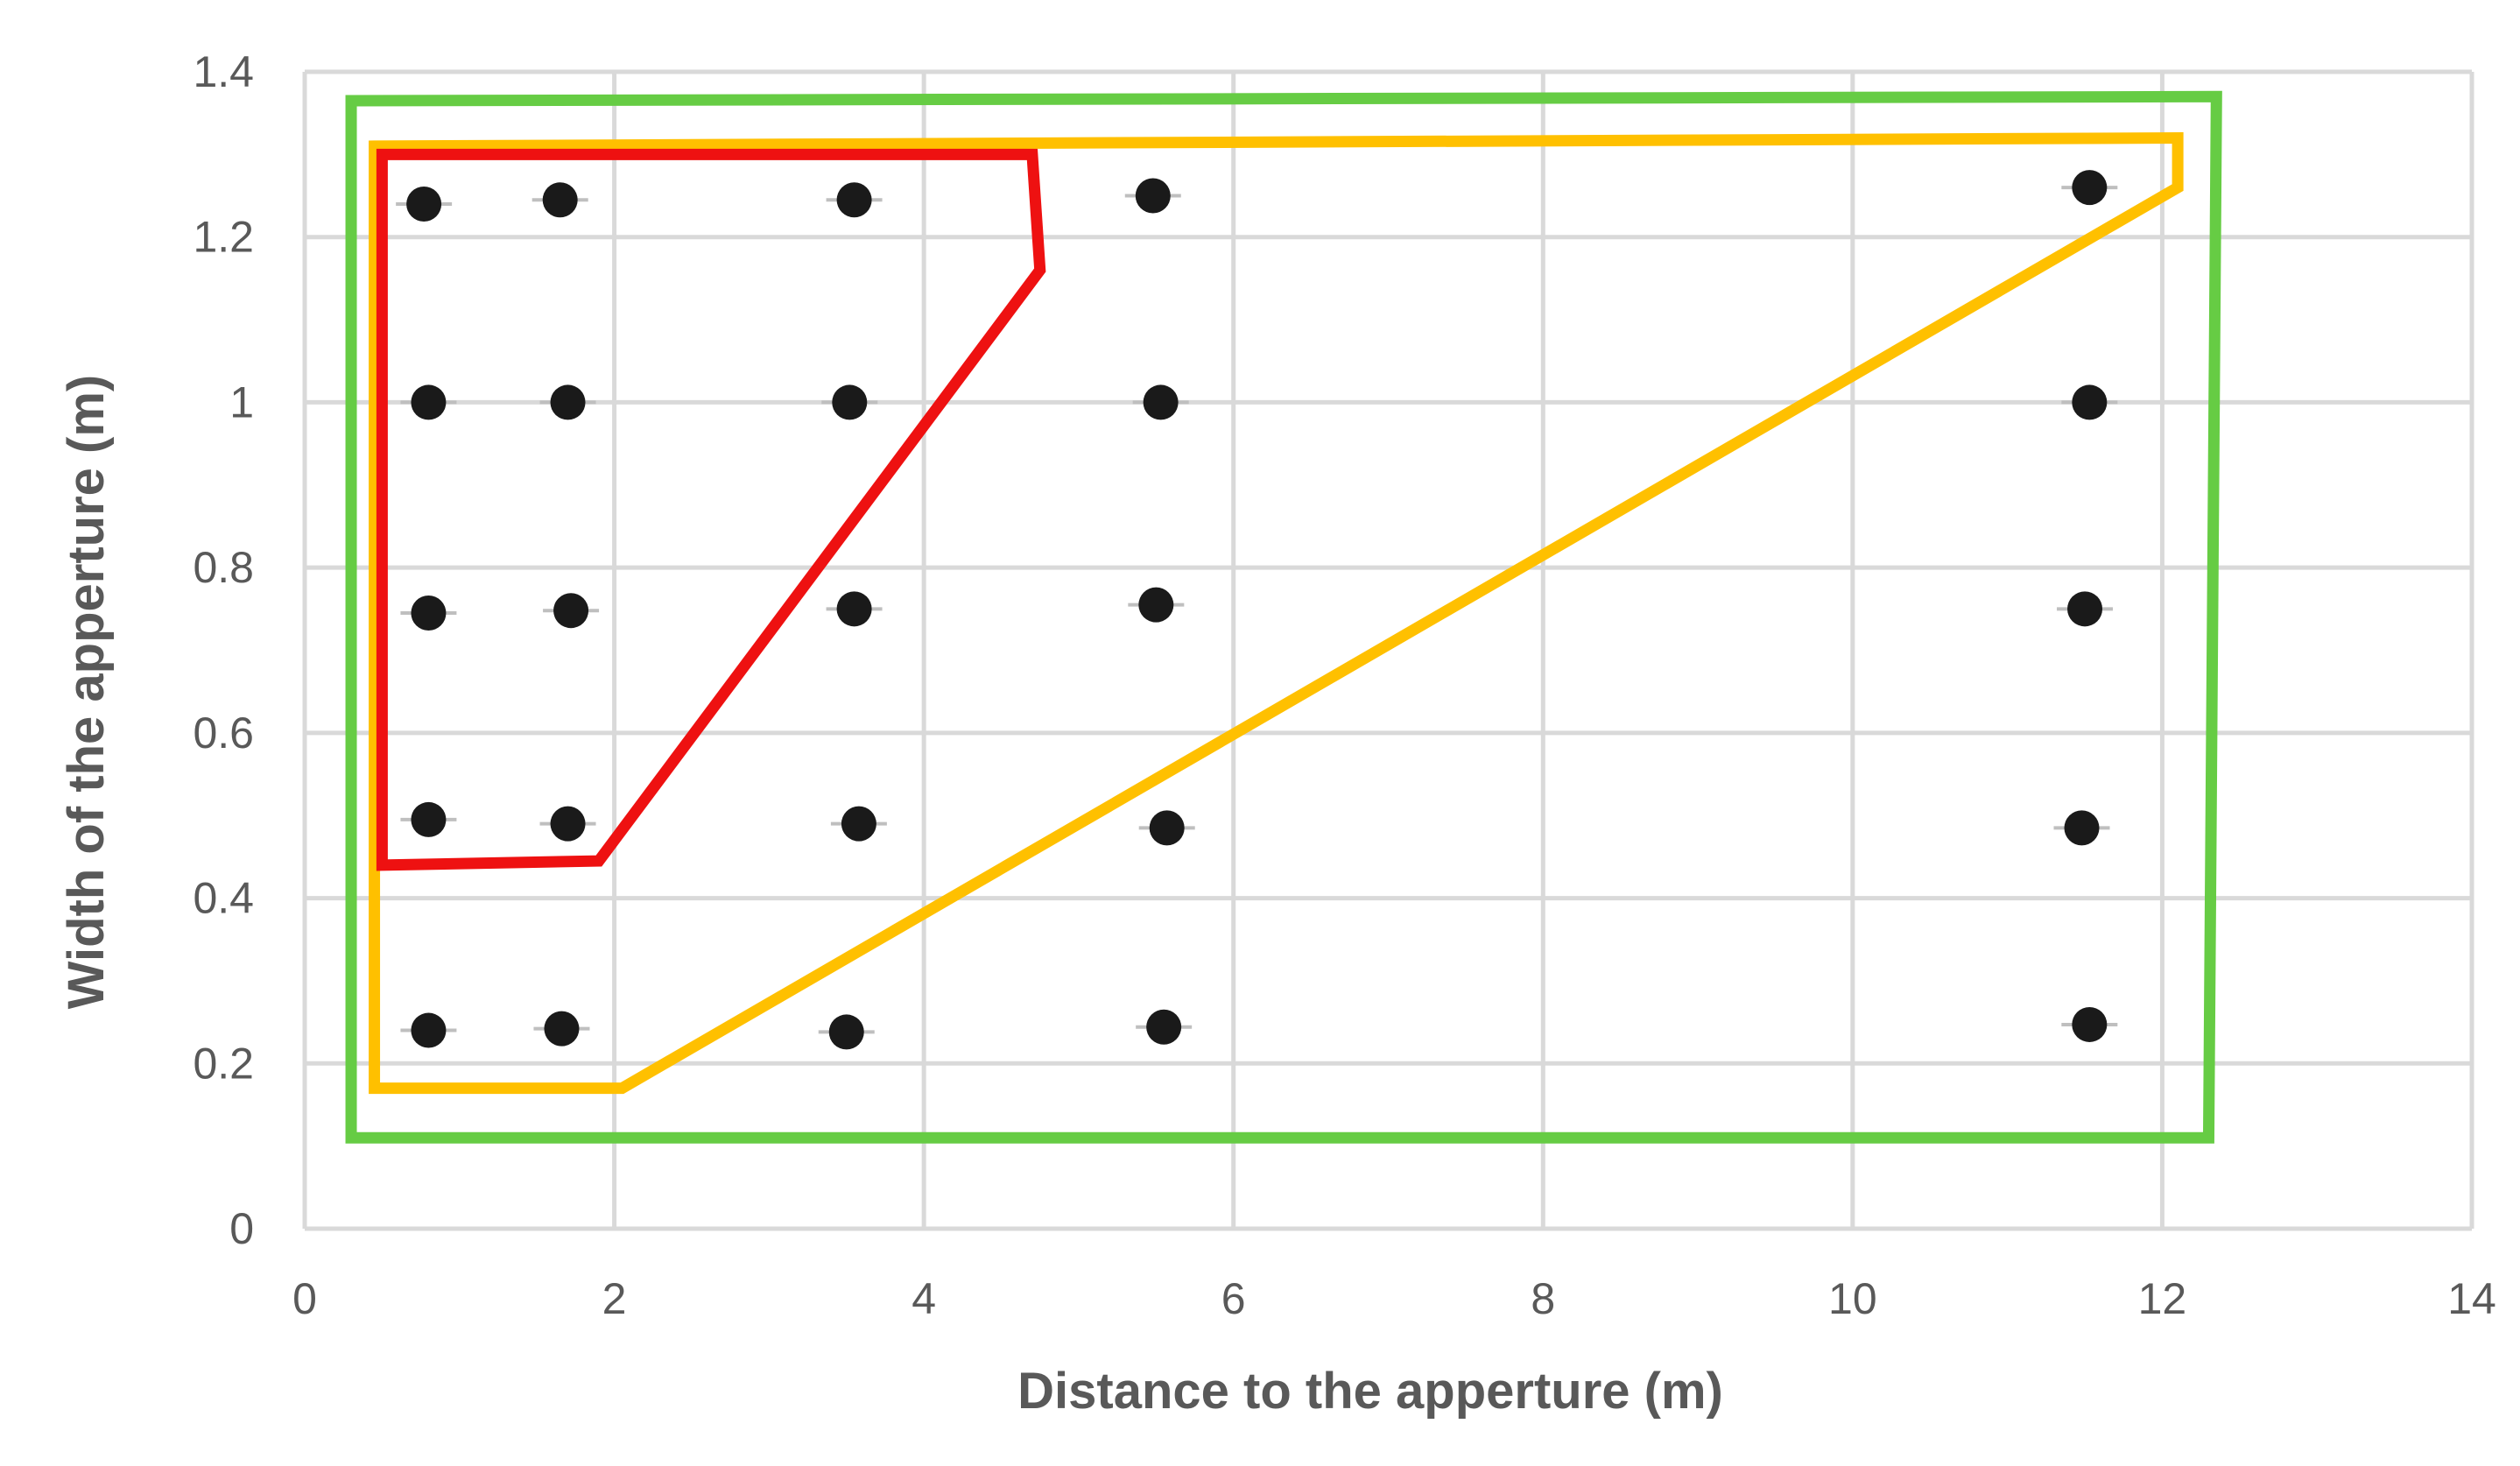 The width and height of the screenshot is (2520, 1466). What do you see at coordinates (1370, 1391) in the screenshot?
I see `x-axis-title: Distance to the apperture (m)` at bounding box center [1370, 1391].